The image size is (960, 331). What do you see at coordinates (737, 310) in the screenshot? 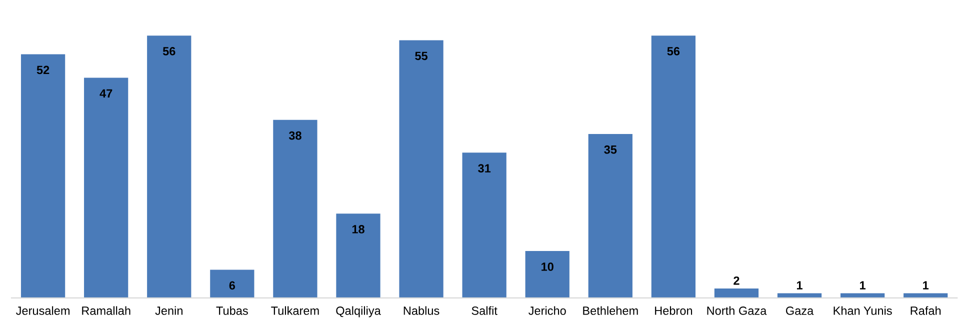
I see `x-tick-label: North Gaza` at bounding box center [737, 310].